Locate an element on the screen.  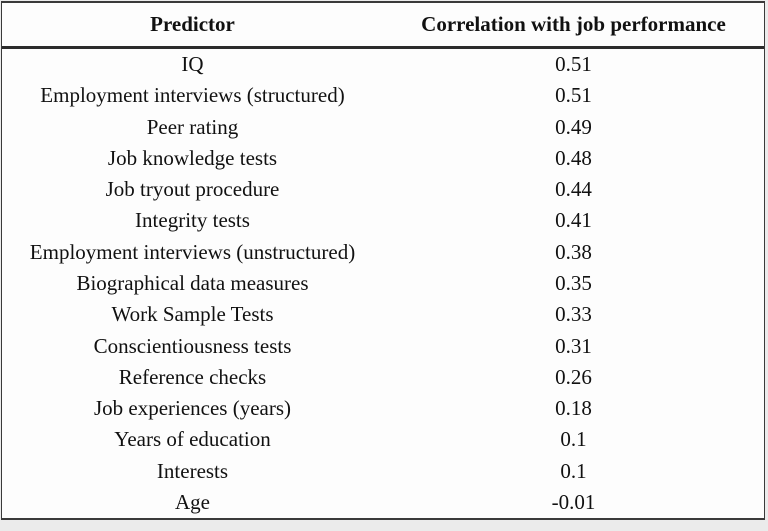
cell-correlation: 0.35 is located at coordinates (573, 282).